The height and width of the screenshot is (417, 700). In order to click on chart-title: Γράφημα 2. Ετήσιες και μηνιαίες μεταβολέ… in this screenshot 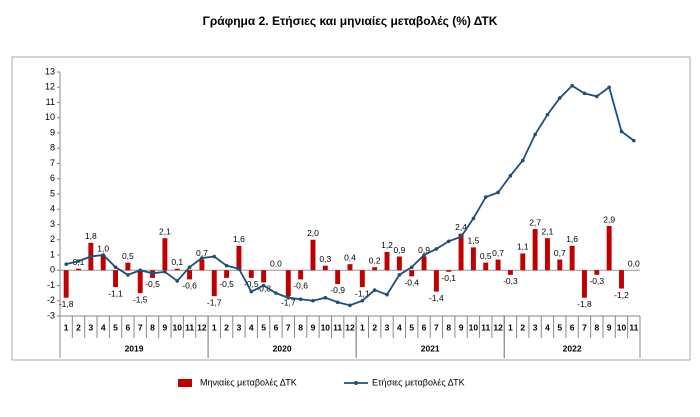, I will do `click(350, 21)`.